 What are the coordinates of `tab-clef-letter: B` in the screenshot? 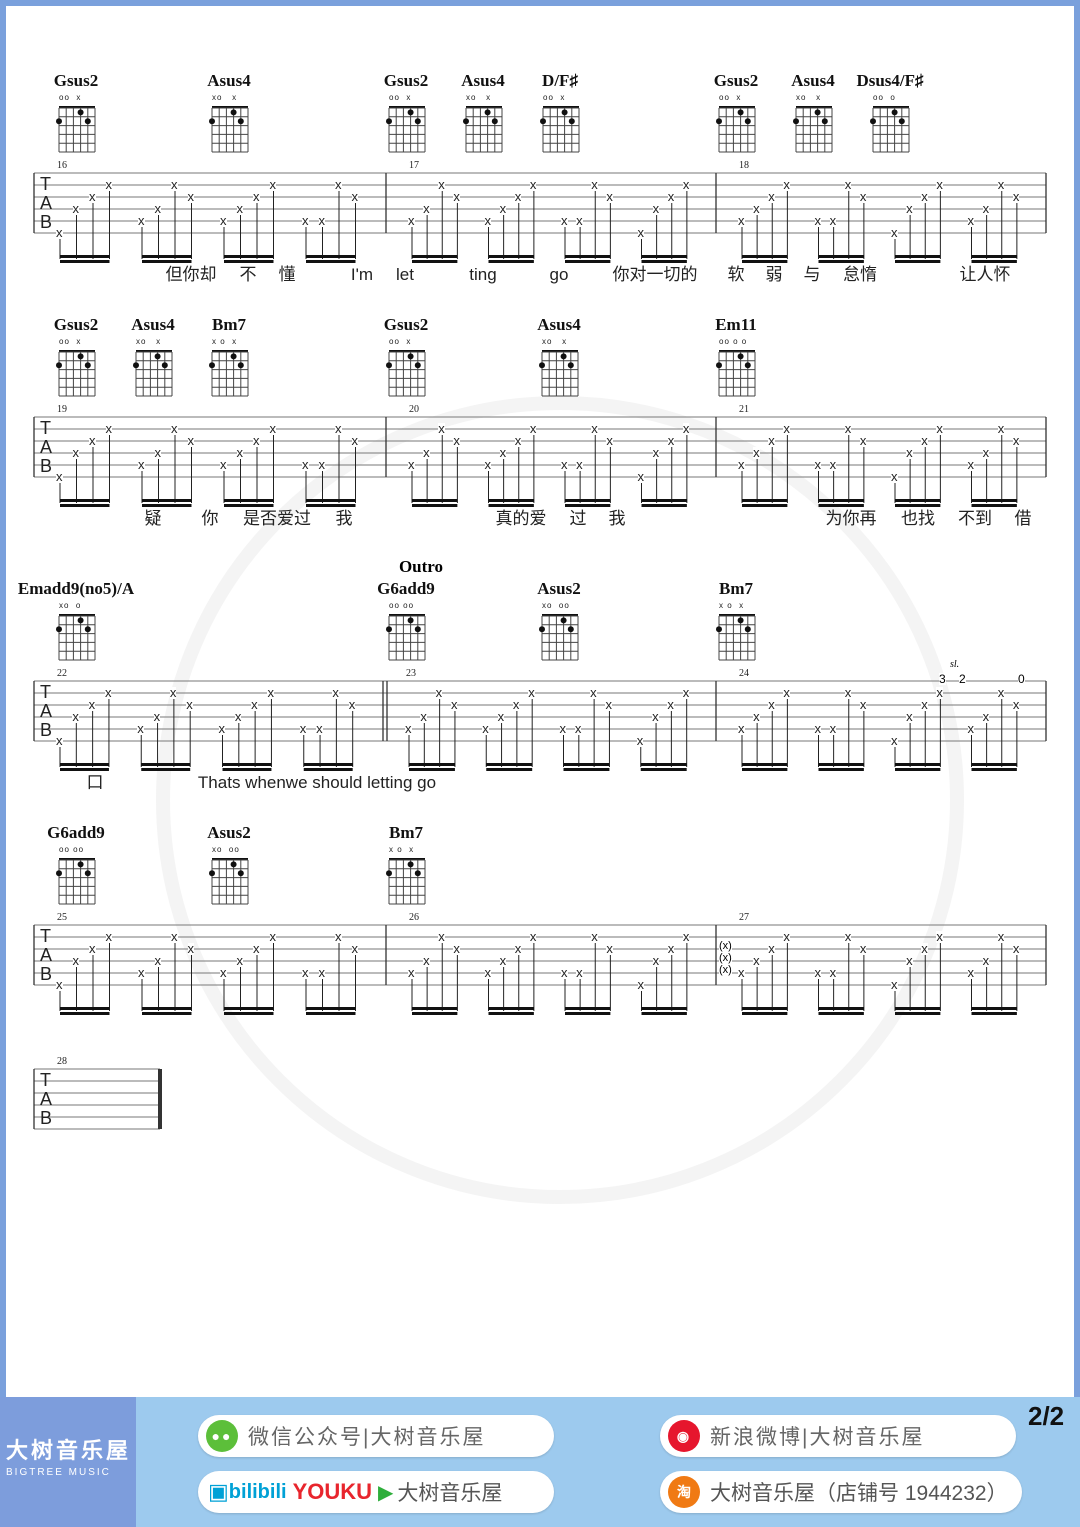 It's located at (46, 466).